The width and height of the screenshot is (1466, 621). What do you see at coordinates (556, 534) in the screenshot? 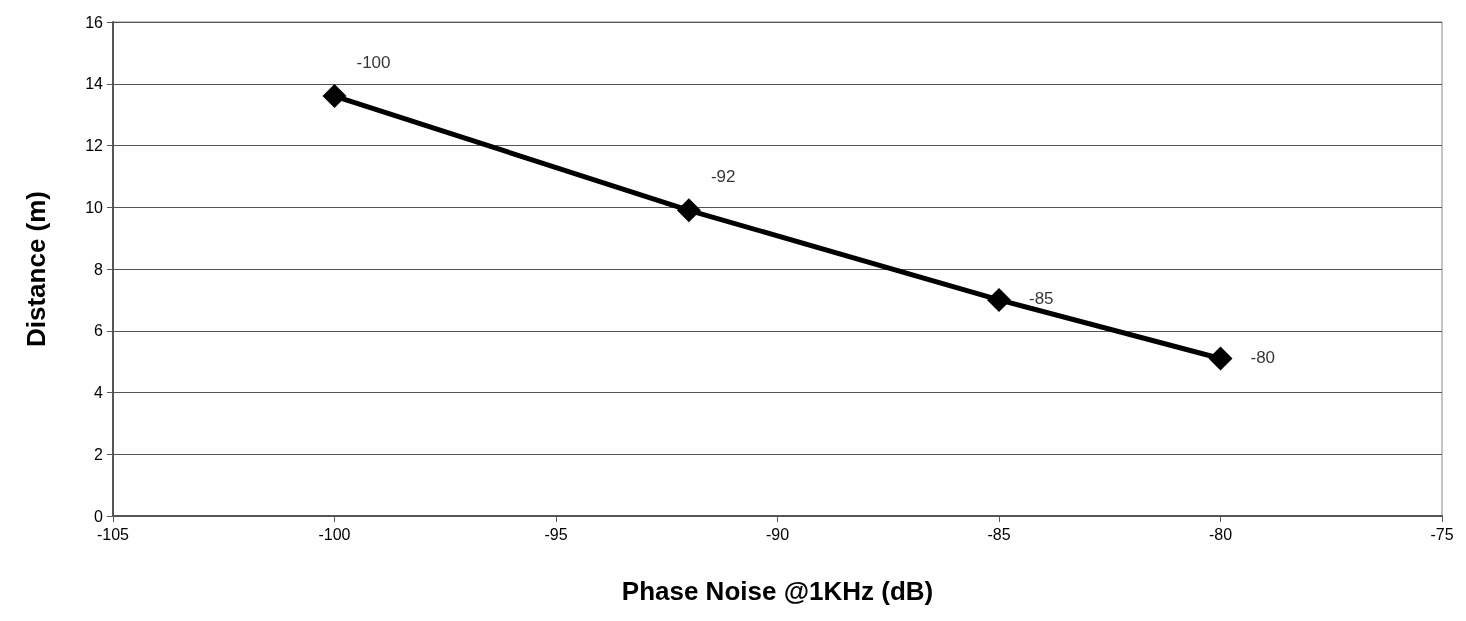
I see `x-tick-label: -95` at bounding box center [556, 534].